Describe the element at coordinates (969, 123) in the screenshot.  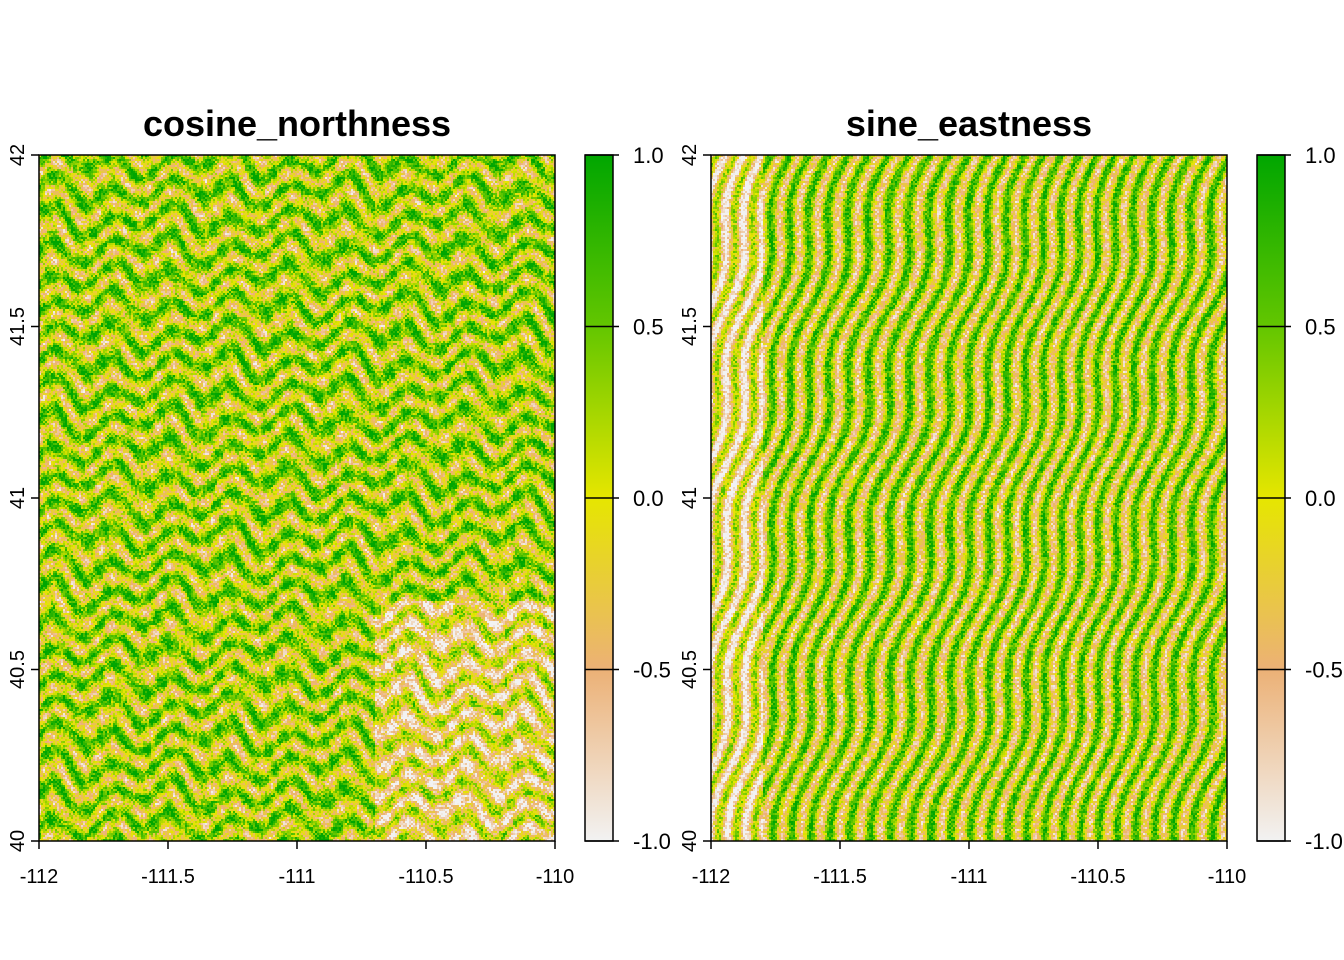
I see `chart-title: sine_eastness` at that location.